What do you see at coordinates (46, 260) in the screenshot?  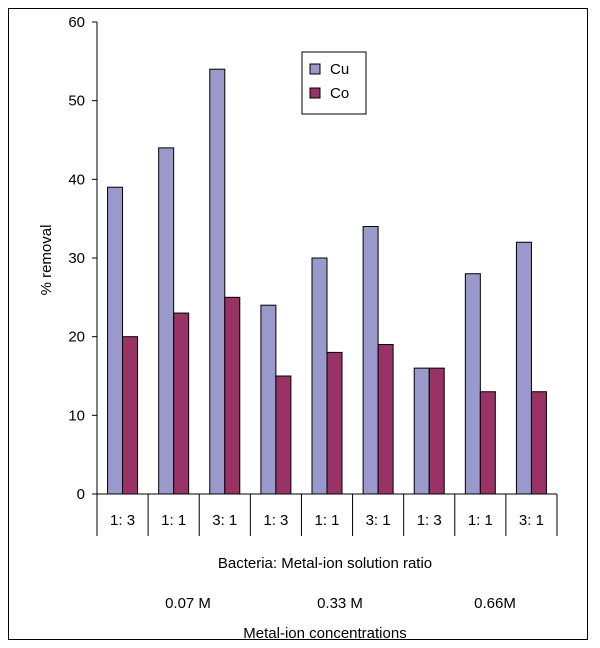 I see `y-axis-label: % removal` at bounding box center [46, 260].